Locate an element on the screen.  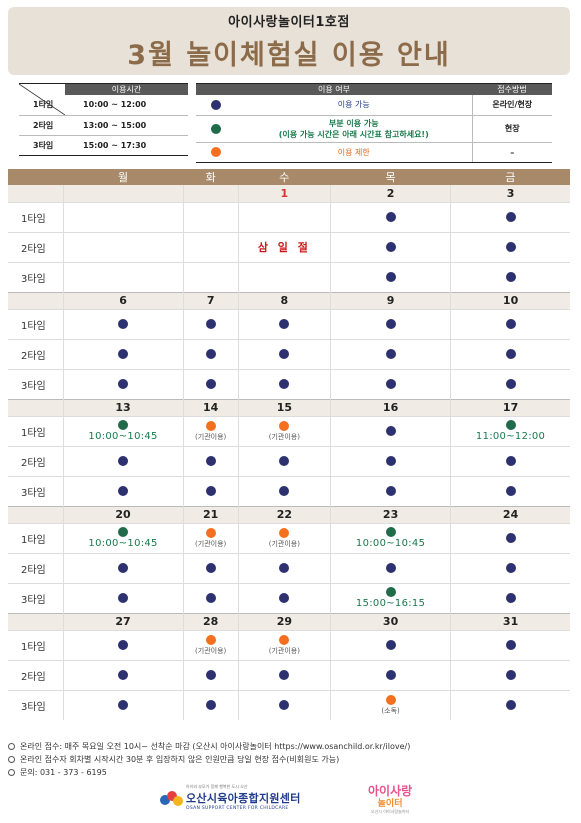
date-cell: 7 is located at coordinates (210, 300).